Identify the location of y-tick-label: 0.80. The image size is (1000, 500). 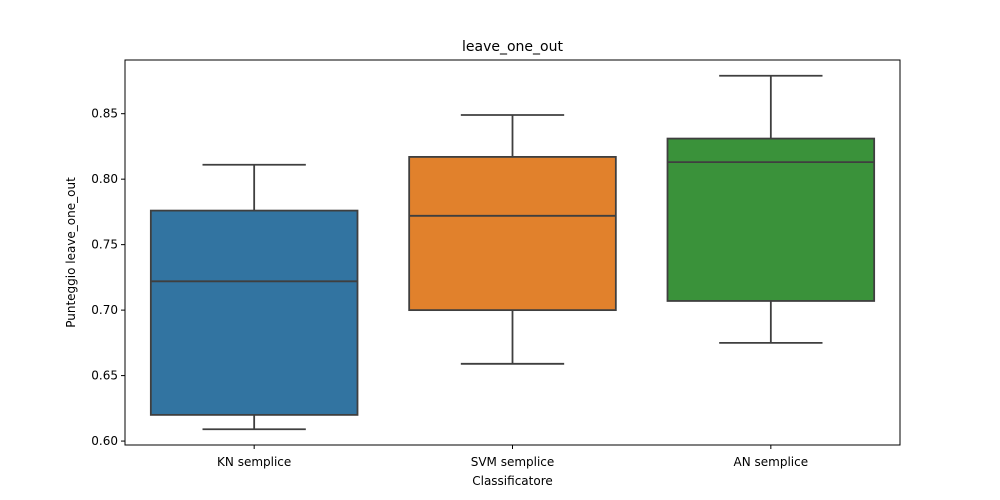
(104, 179).